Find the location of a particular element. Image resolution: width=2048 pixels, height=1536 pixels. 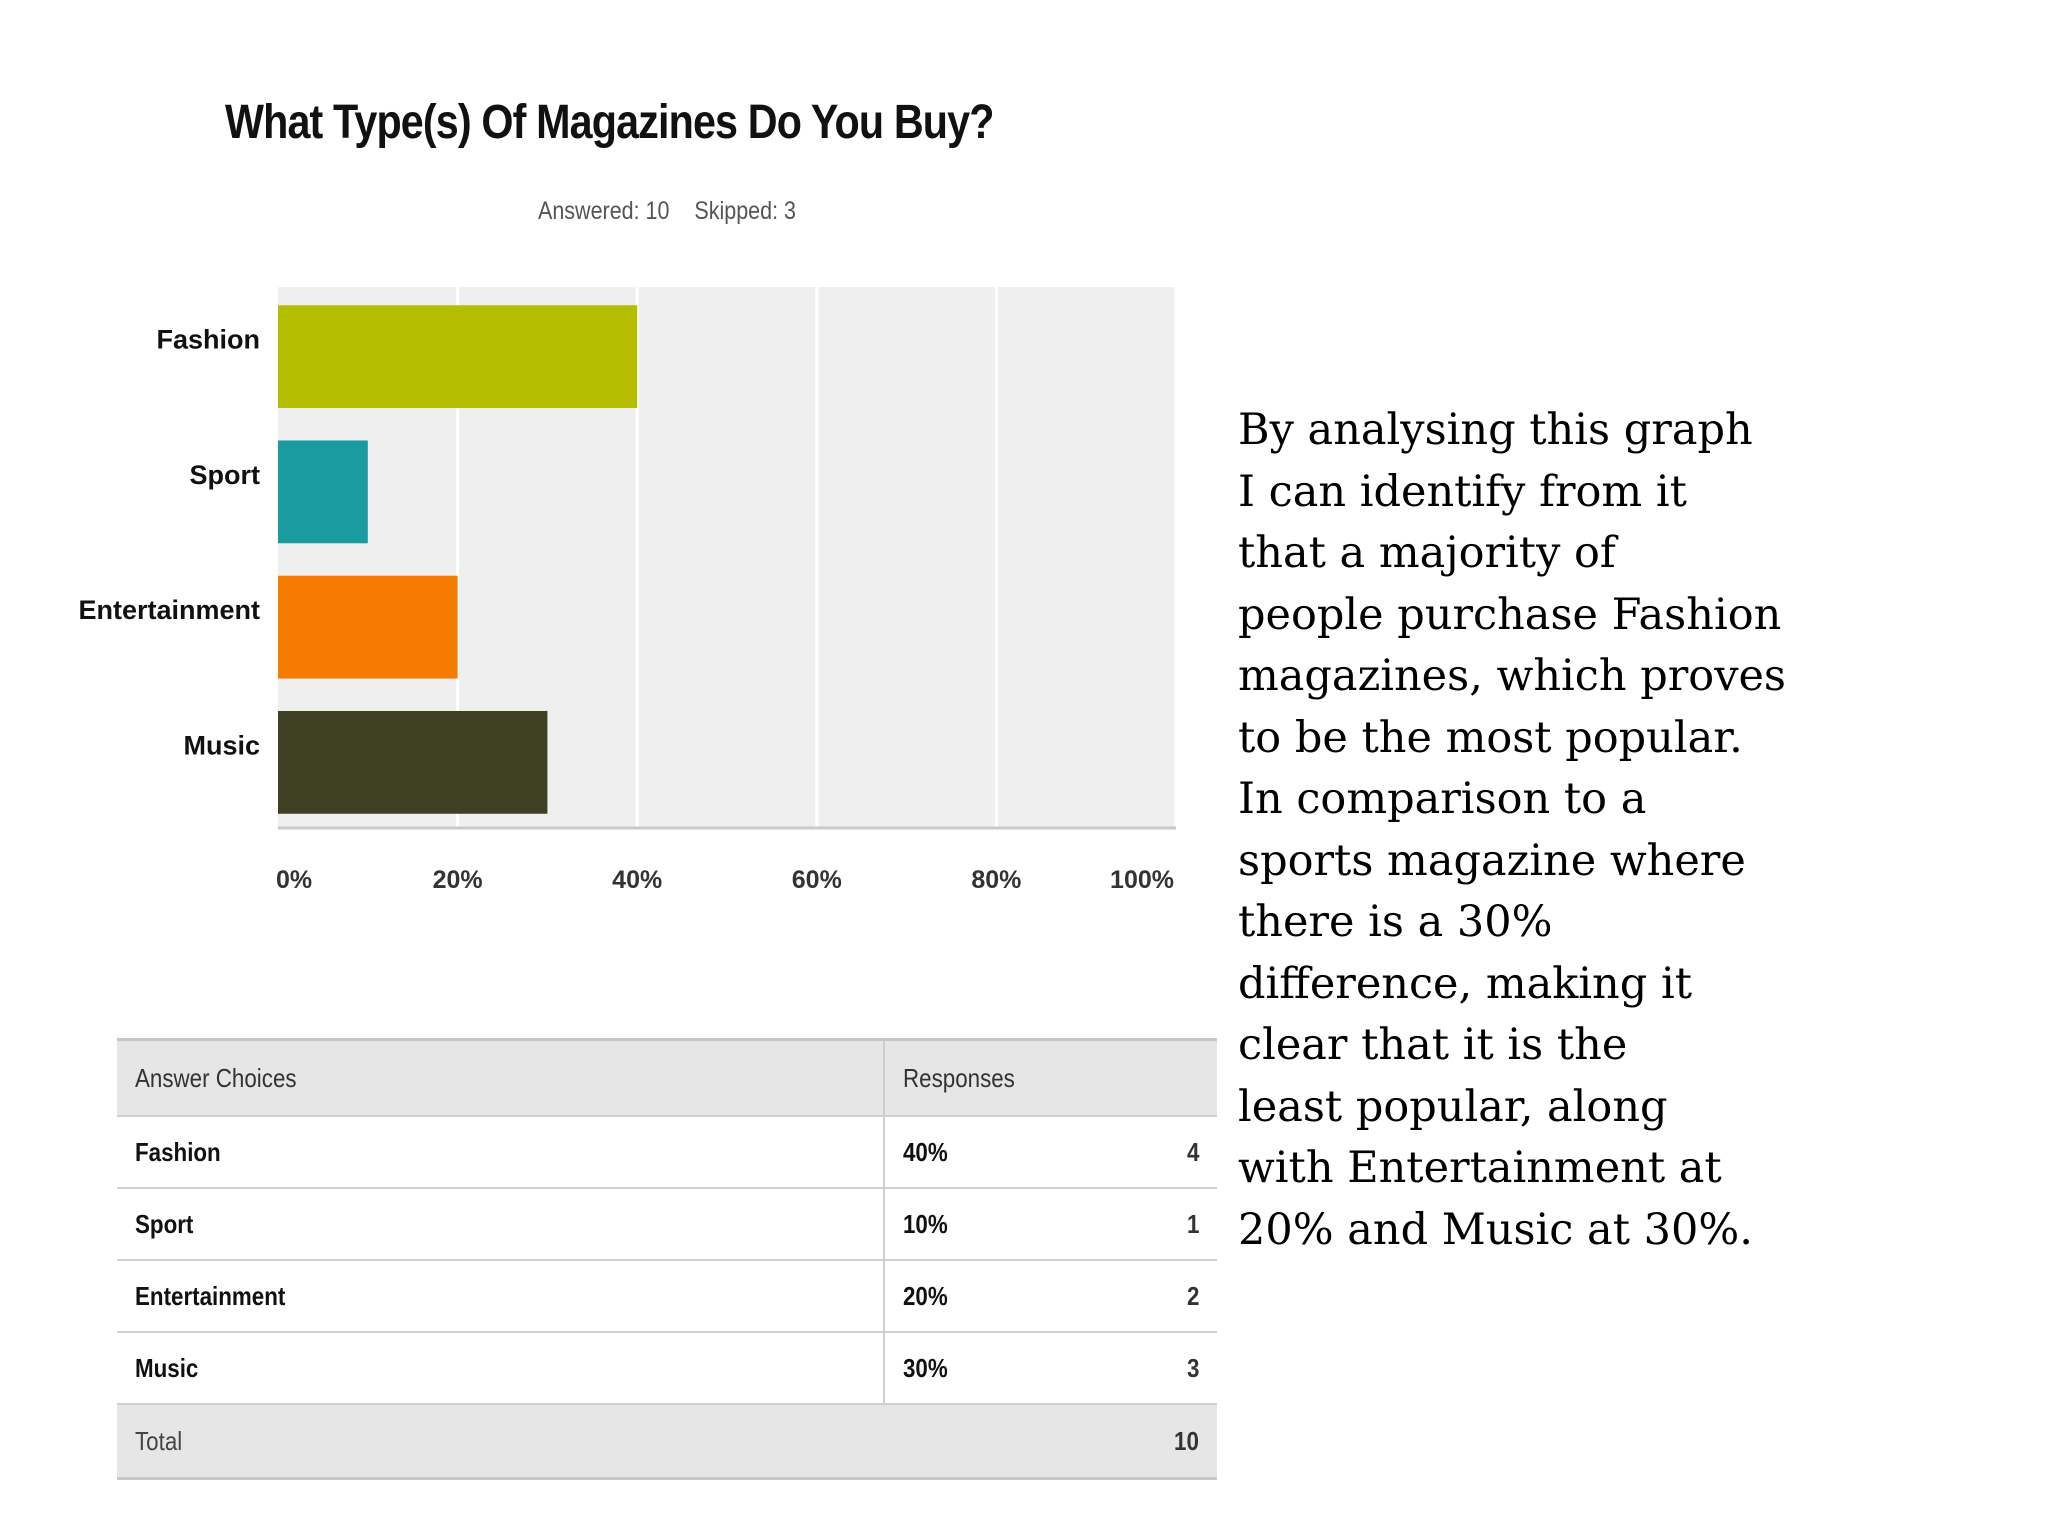

tick-labels: 0% 20% 40% 60% 80% 100% is located at coordinates (725, 880).